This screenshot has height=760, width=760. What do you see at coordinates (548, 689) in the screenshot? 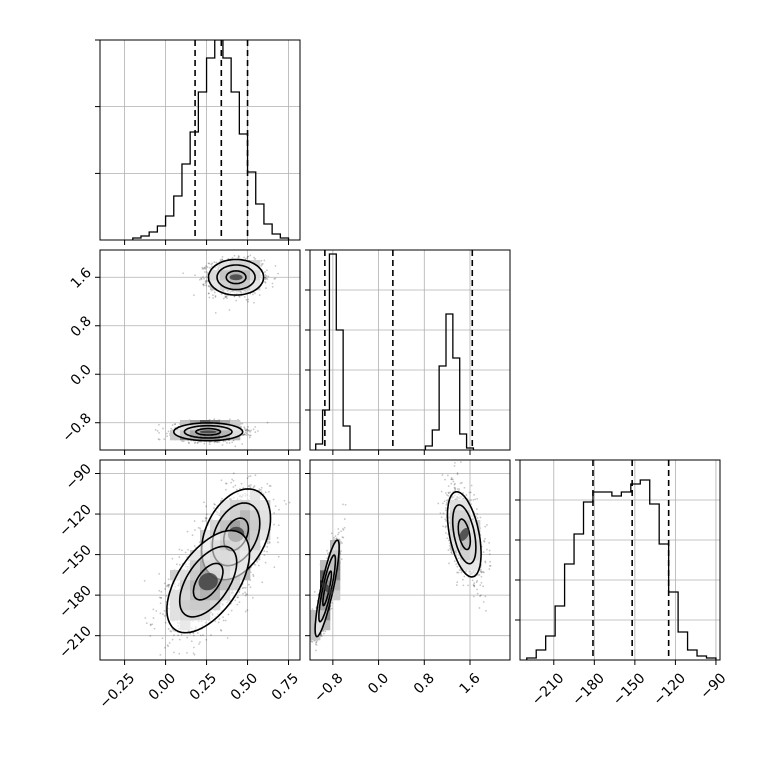
I see `x-tick-label: −210` at bounding box center [548, 689].